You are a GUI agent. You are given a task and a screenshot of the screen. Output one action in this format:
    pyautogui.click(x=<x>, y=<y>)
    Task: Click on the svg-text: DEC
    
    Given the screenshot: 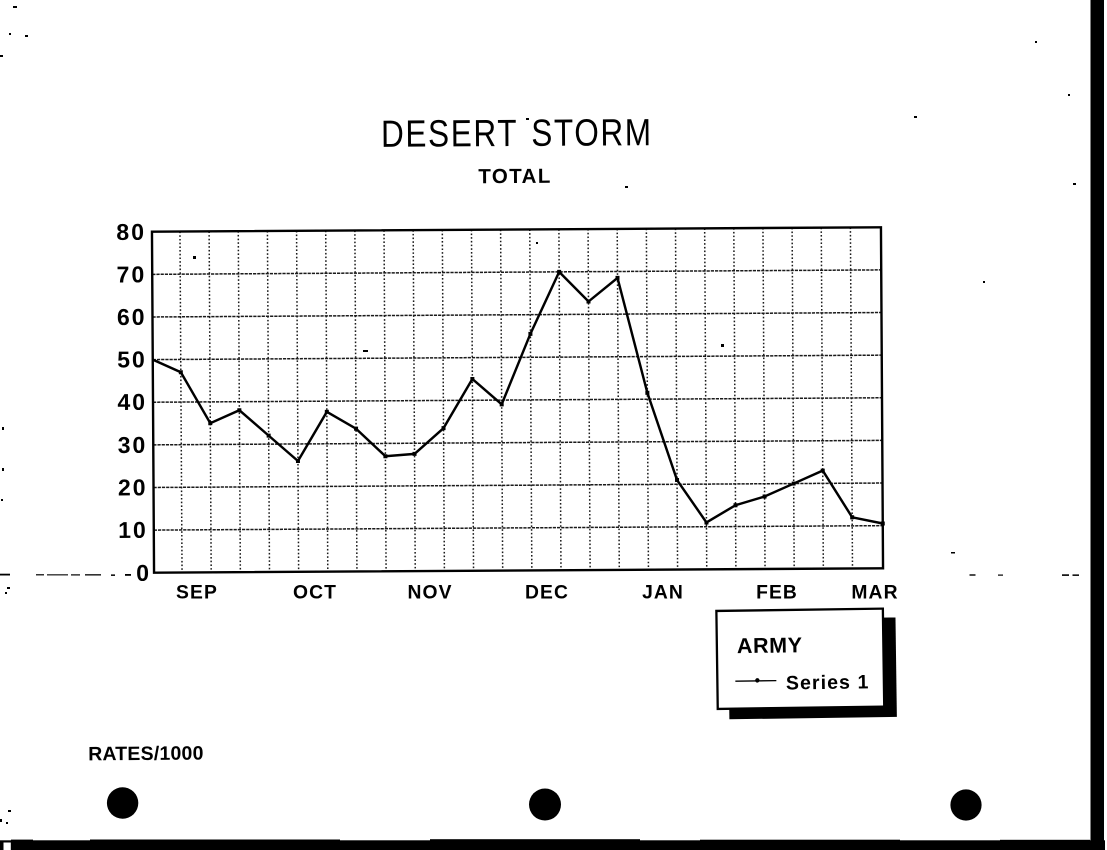 What is the action you would take?
    pyautogui.click(x=547, y=593)
    